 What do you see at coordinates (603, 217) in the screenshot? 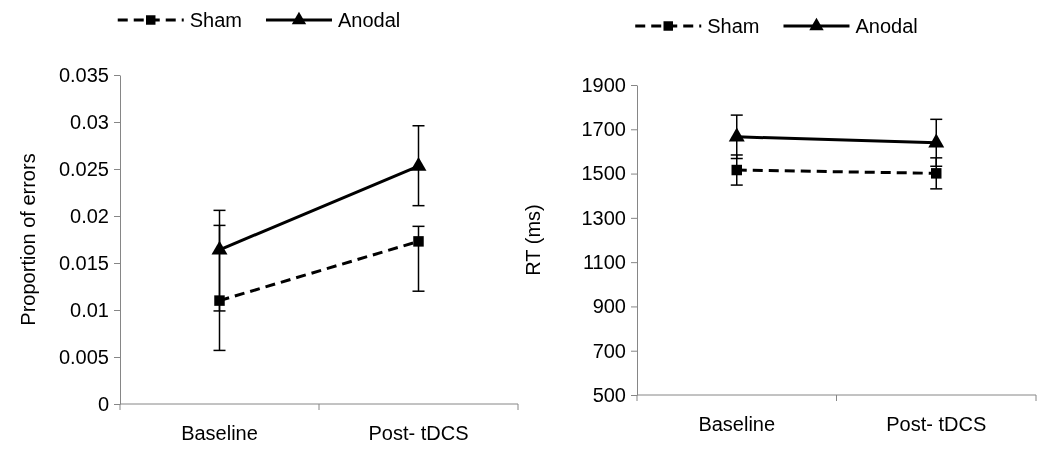
I see `y-tick-label: 1300` at bounding box center [603, 217].